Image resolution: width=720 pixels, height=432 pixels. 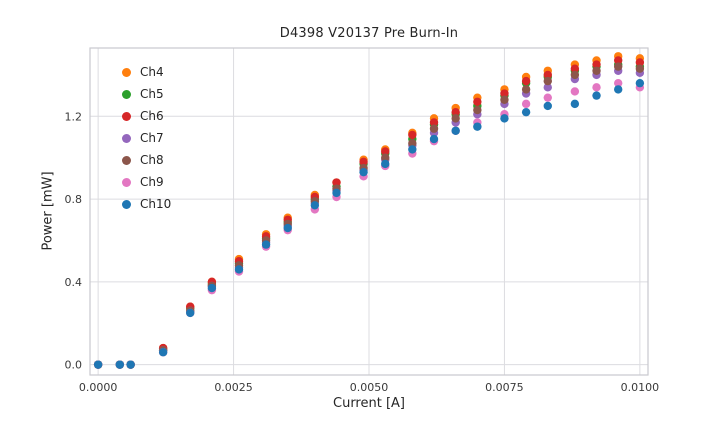 I want to click on legend-label-ch4: Ch4, so click(x=152, y=72).